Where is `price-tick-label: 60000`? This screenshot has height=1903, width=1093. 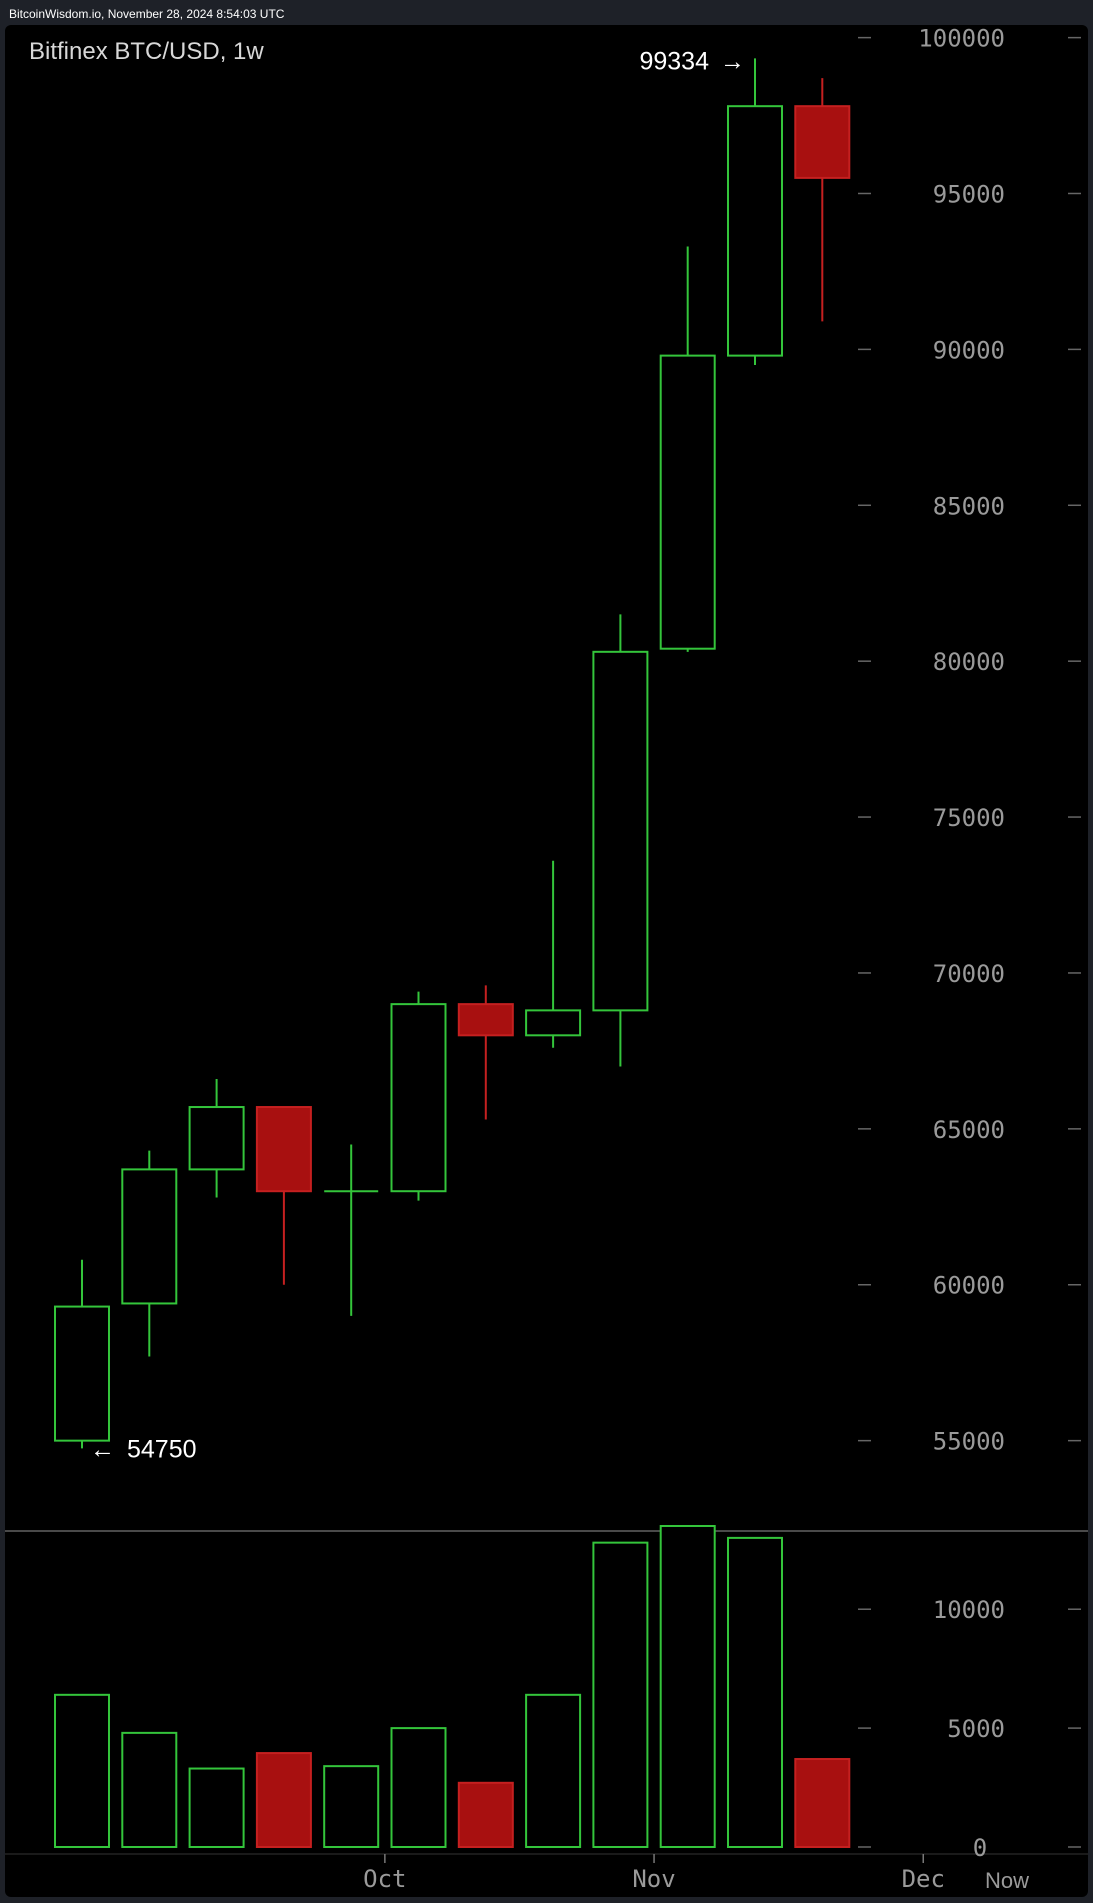
price-tick-label: 60000 is located at coordinates (969, 1286).